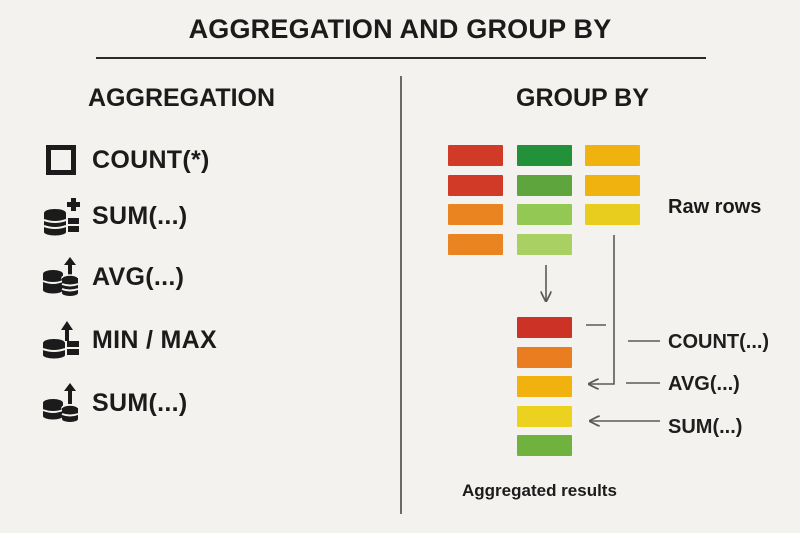  I want to click on title-underline, so click(401, 58).